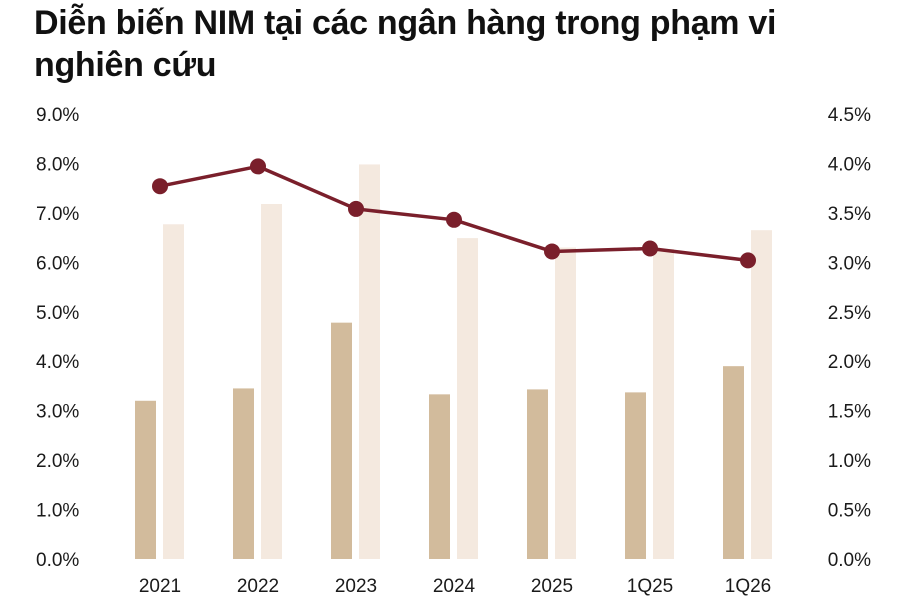 This screenshot has width=900, height=607. I want to click on right-axis-tick-label: 0.0%, so click(849, 560).